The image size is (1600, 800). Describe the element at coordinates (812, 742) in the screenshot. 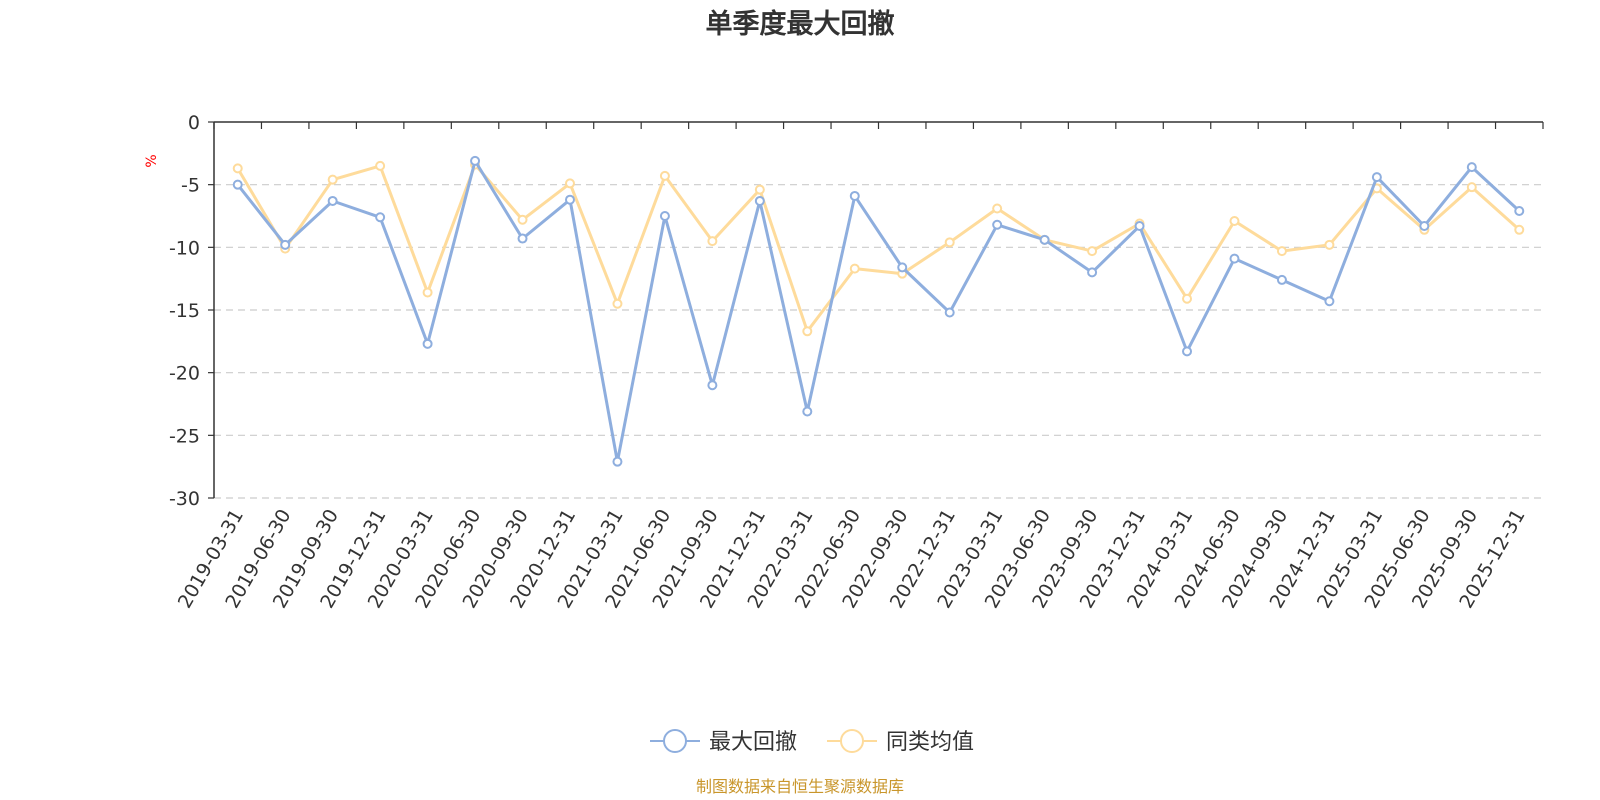

I see `legend: 最大回撤 同类均值` at that location.